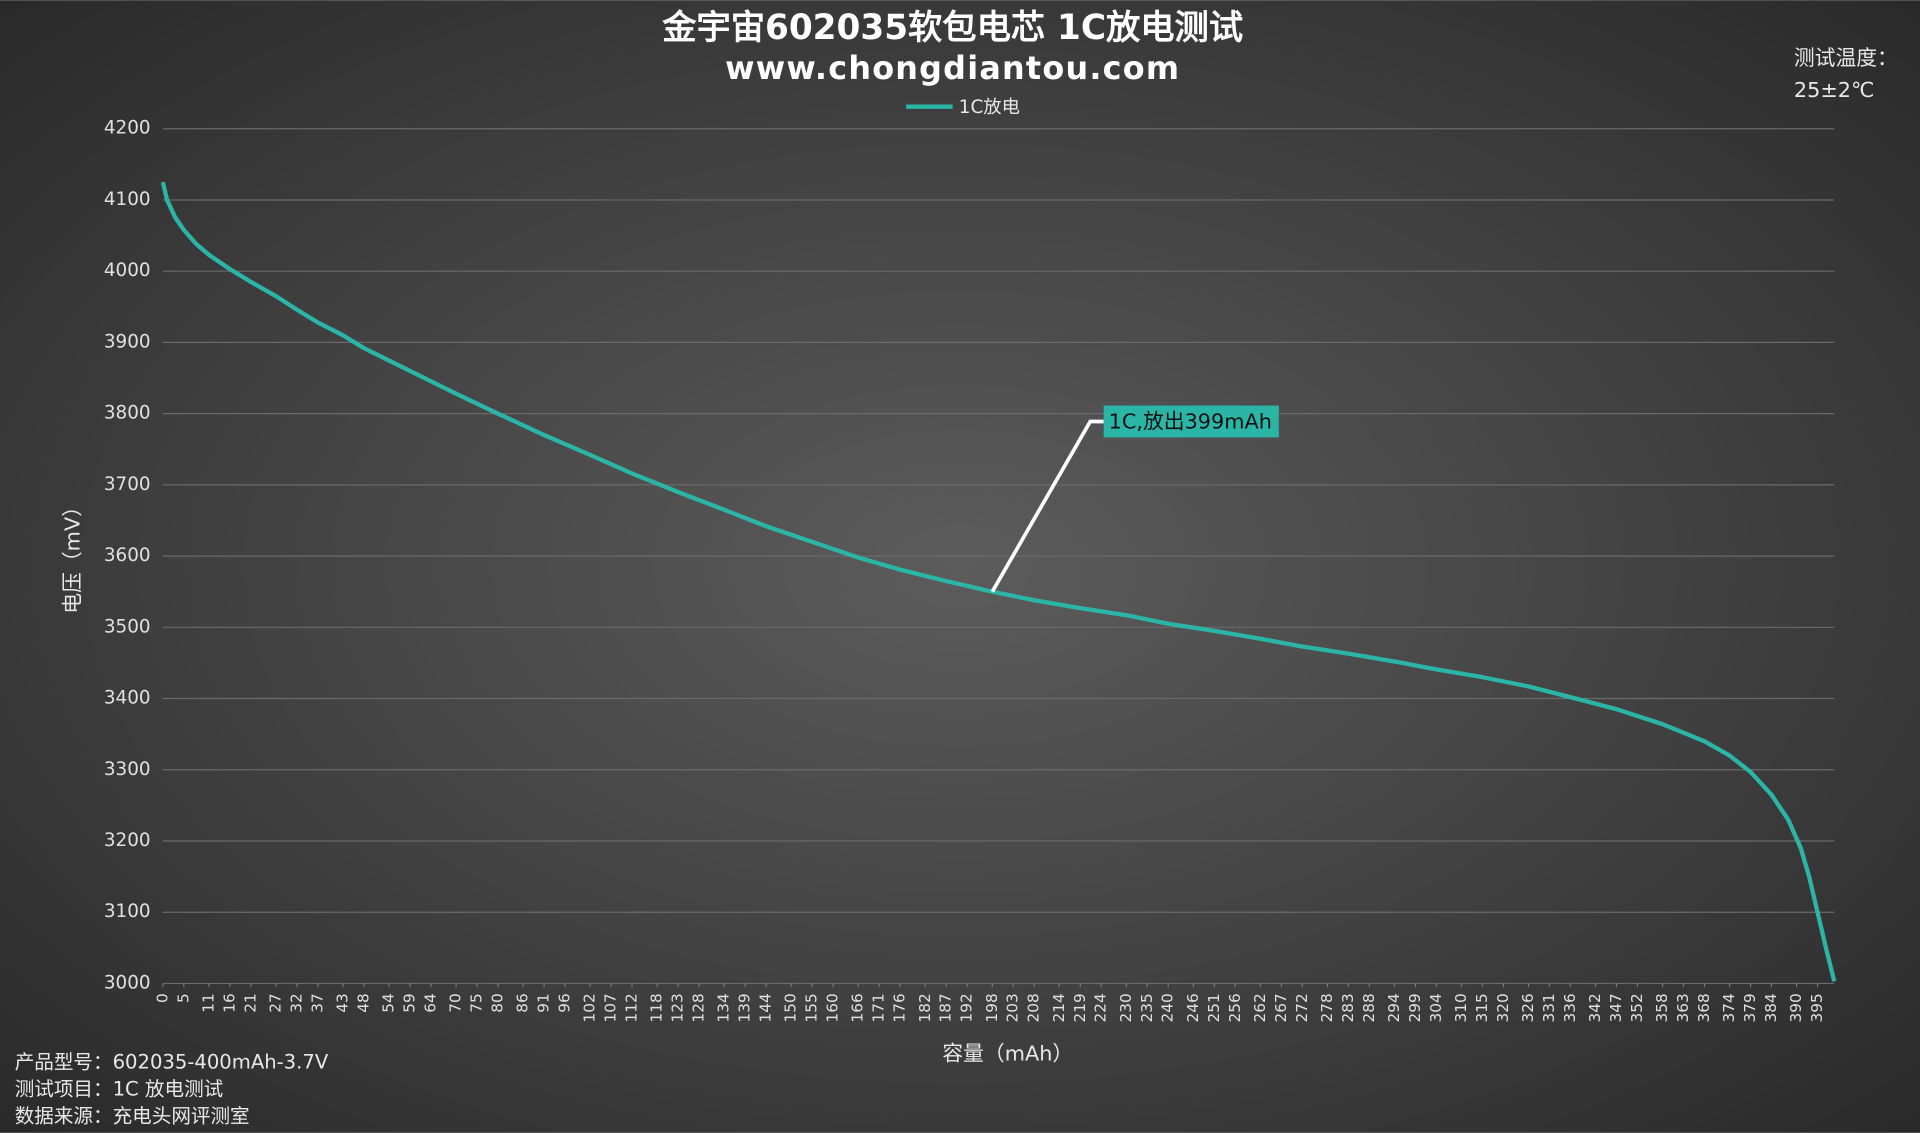  Describe the element at coordinates (127, 341) in the screenshot. I see `y-tick-label: 3900` at that location.